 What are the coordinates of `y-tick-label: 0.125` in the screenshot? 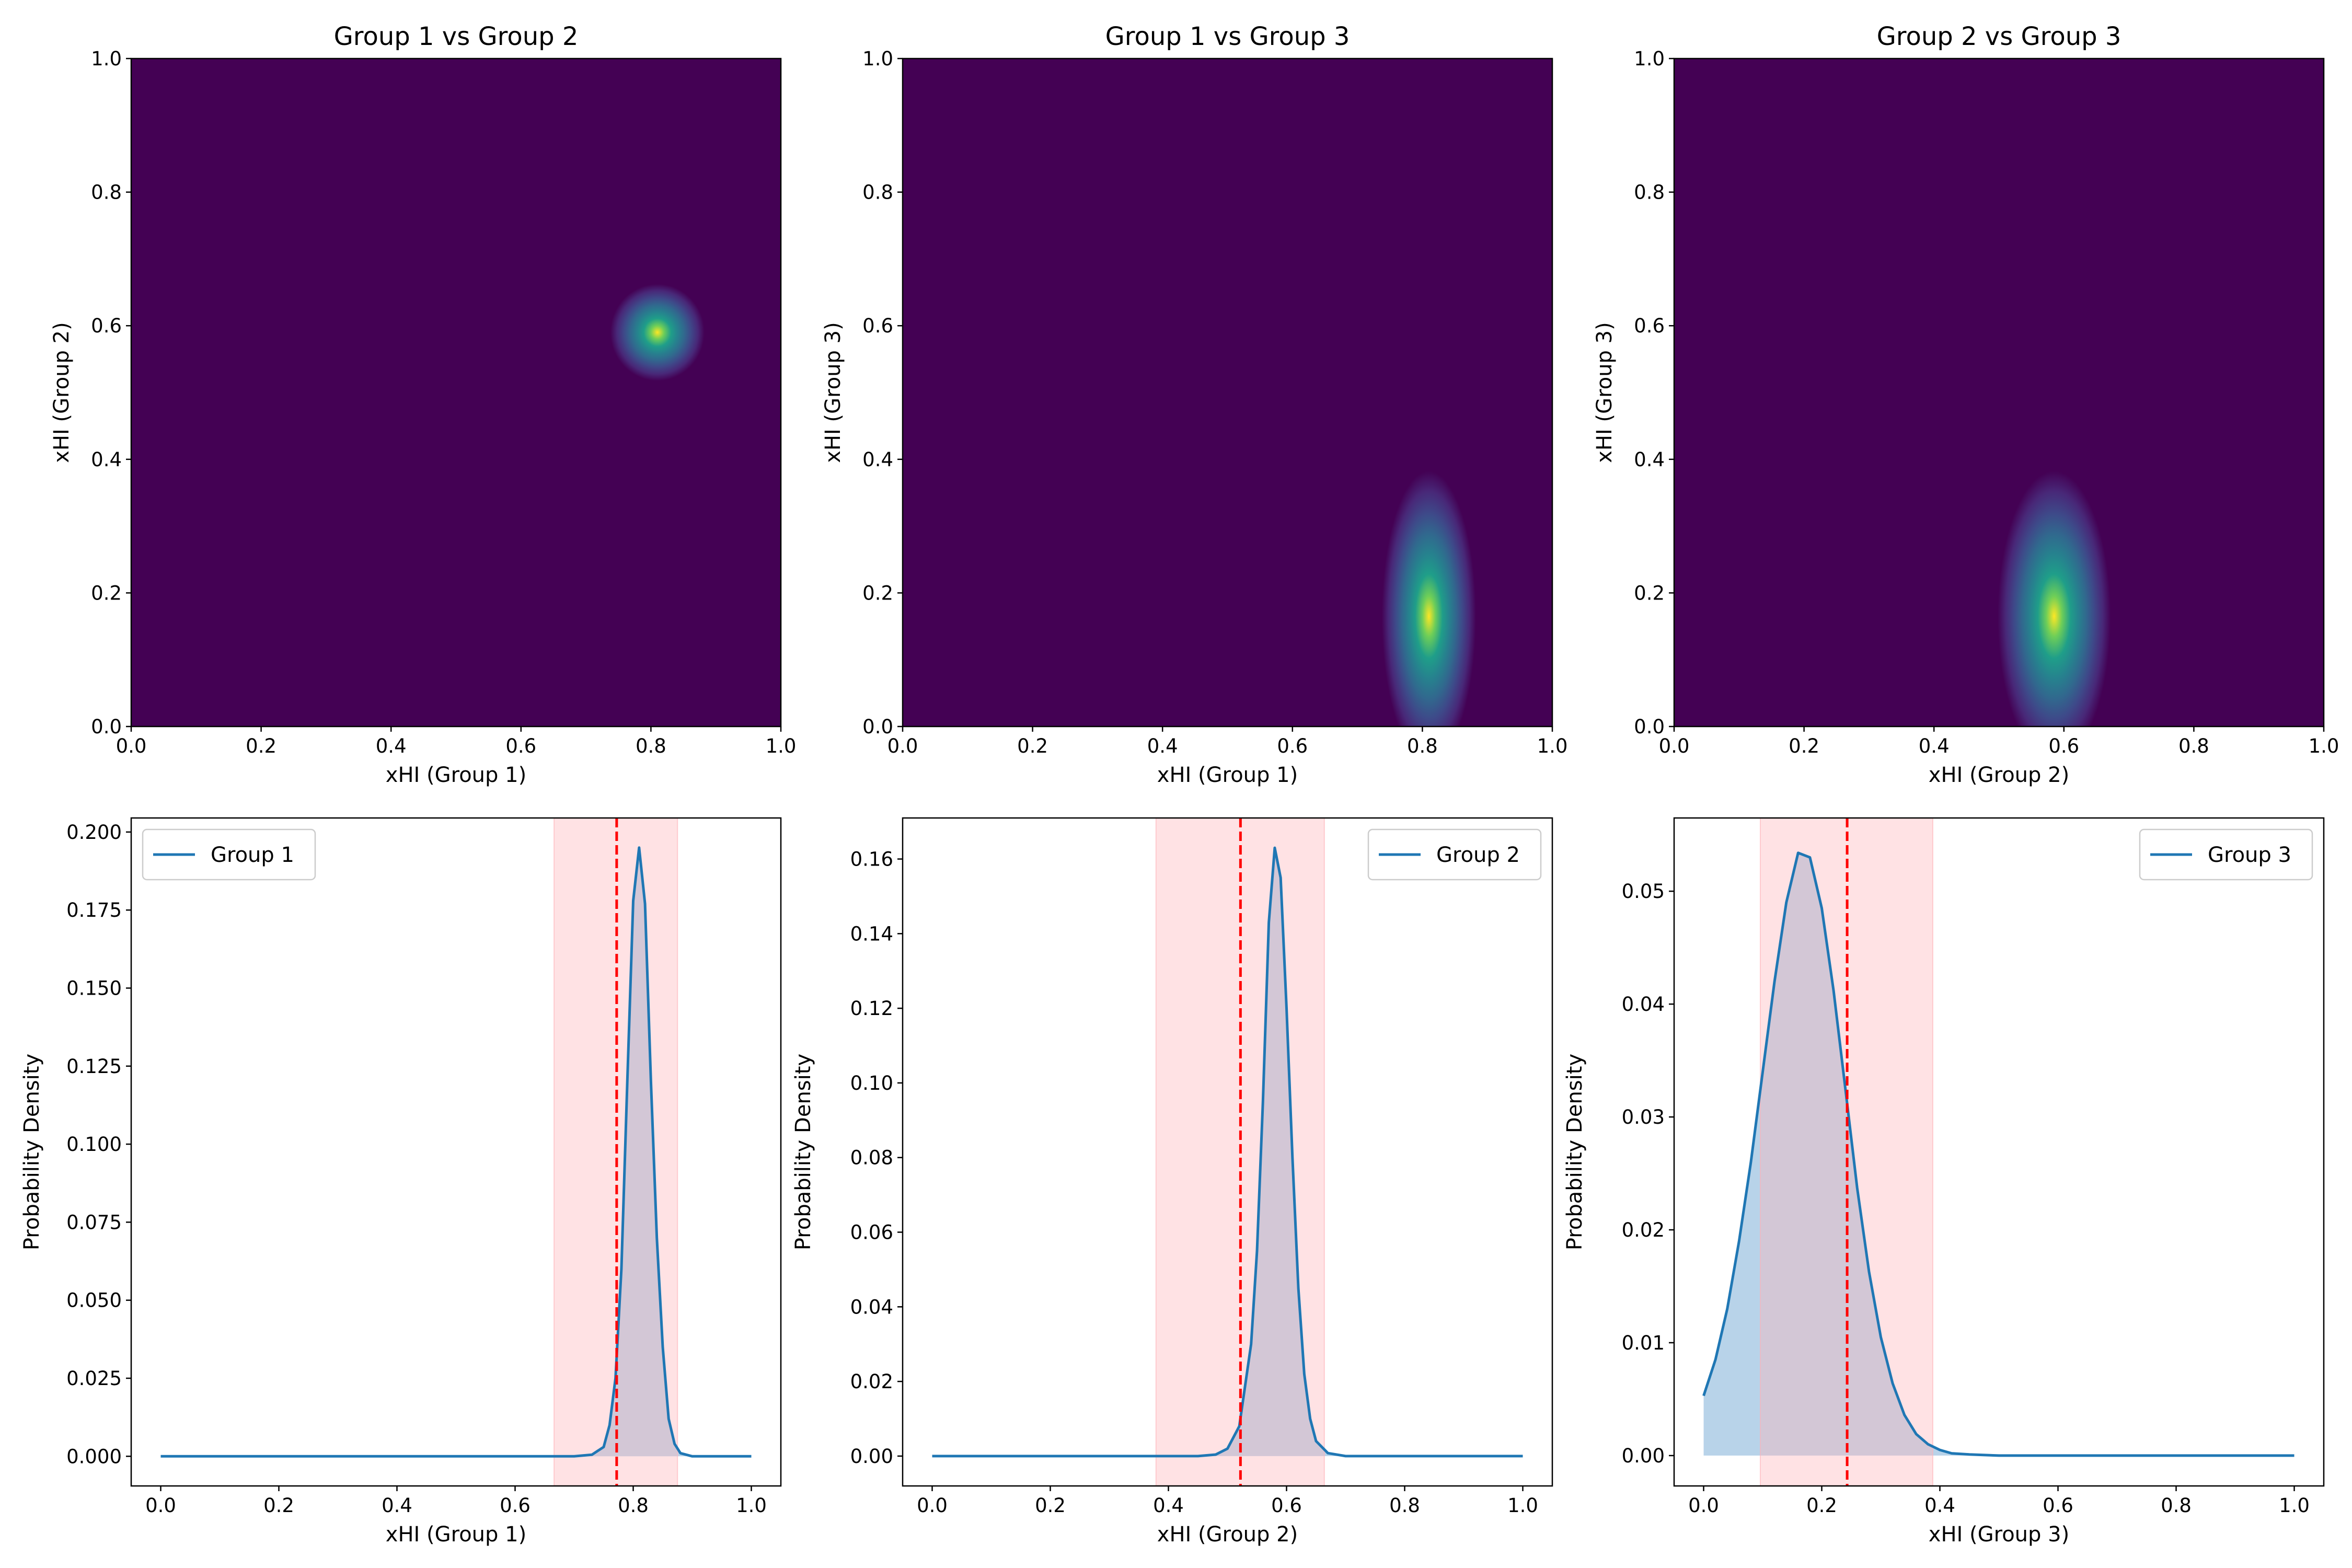 It's located at (94, 1066).